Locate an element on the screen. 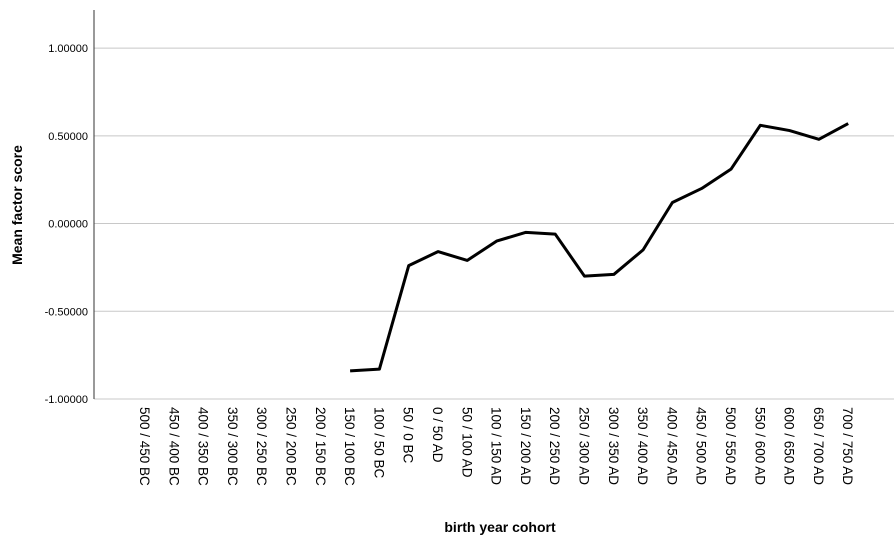 The width and height of the screenshot is (894, 541). x-tick-label: 0 / 50 AD is located at coordinates (437, 435).